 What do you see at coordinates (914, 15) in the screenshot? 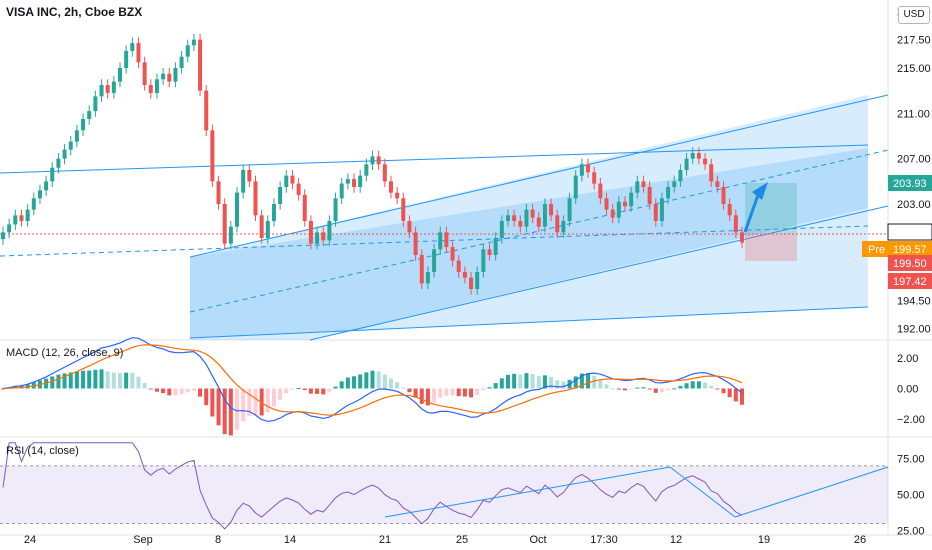
I see `currency-badge: USD` at bounding box center [914, 15].